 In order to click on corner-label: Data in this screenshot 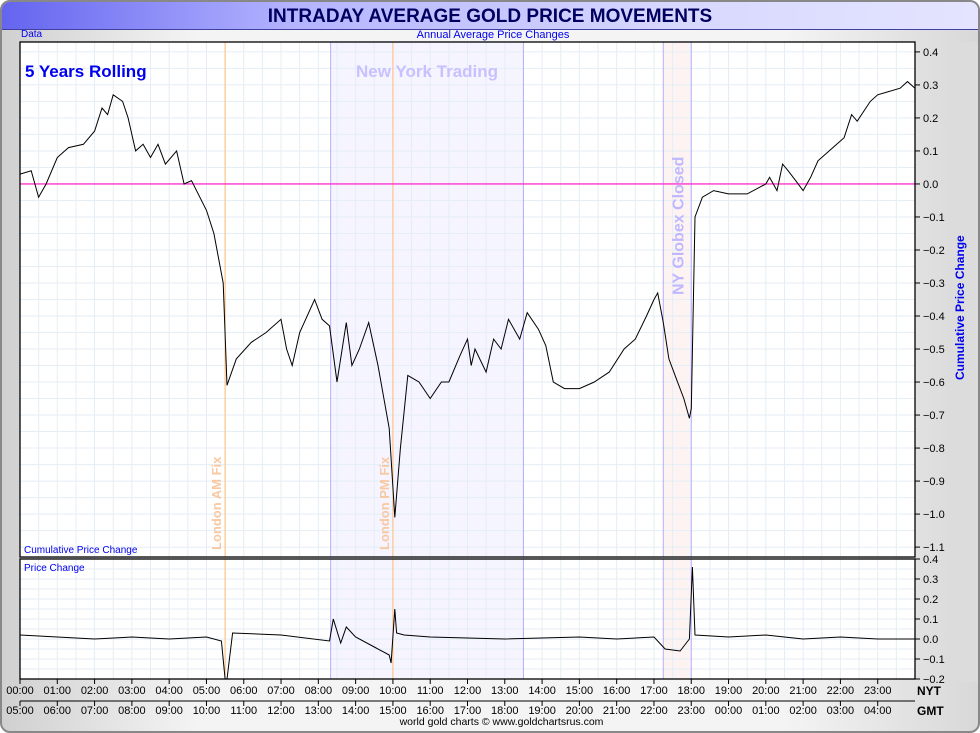, I will do `click(32, 34)`.